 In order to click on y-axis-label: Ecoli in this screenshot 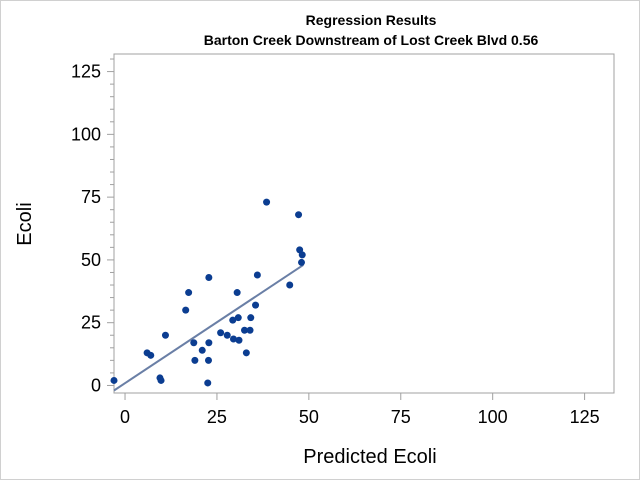, I will do `click(25, 223)`.